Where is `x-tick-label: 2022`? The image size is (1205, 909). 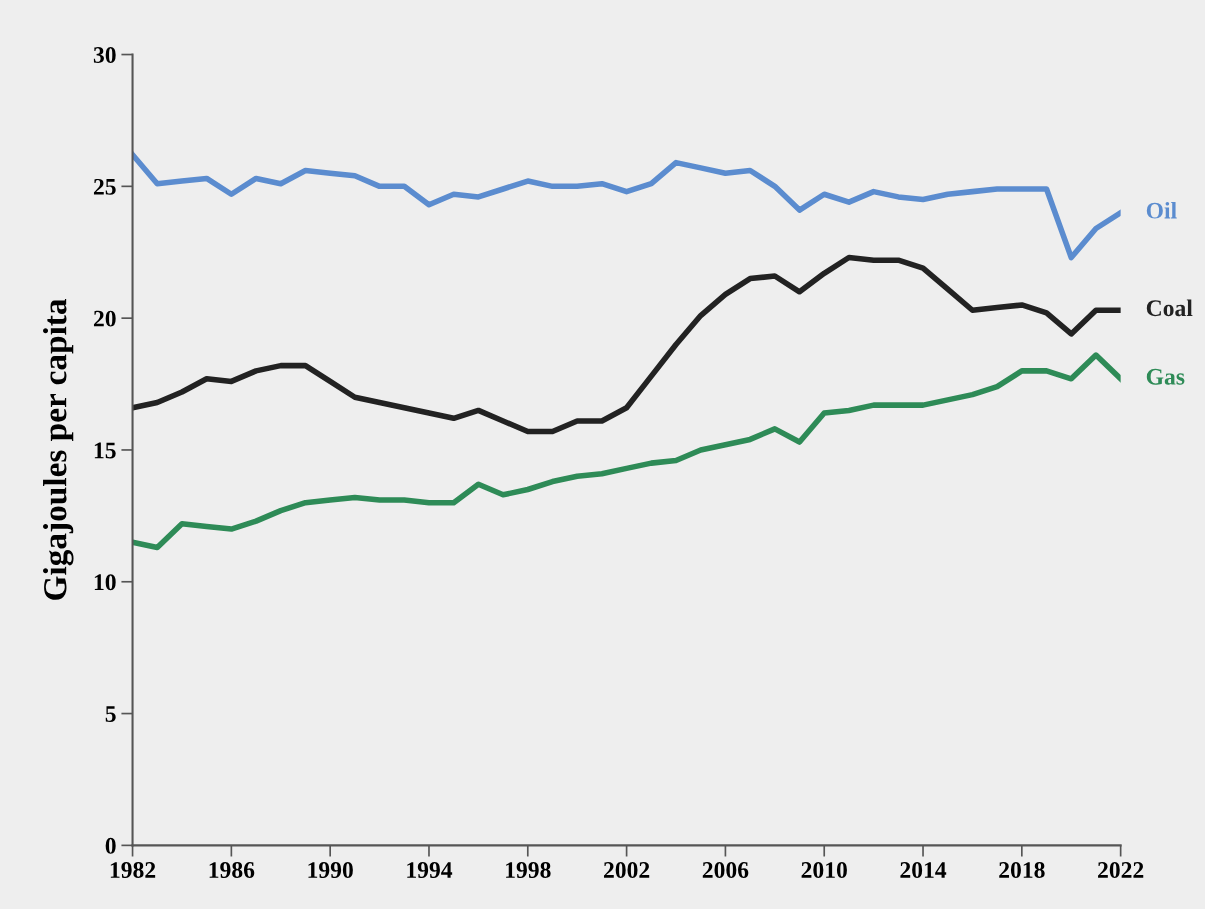
x-tick-label: 2022 is located at coordinates (1121, 870).